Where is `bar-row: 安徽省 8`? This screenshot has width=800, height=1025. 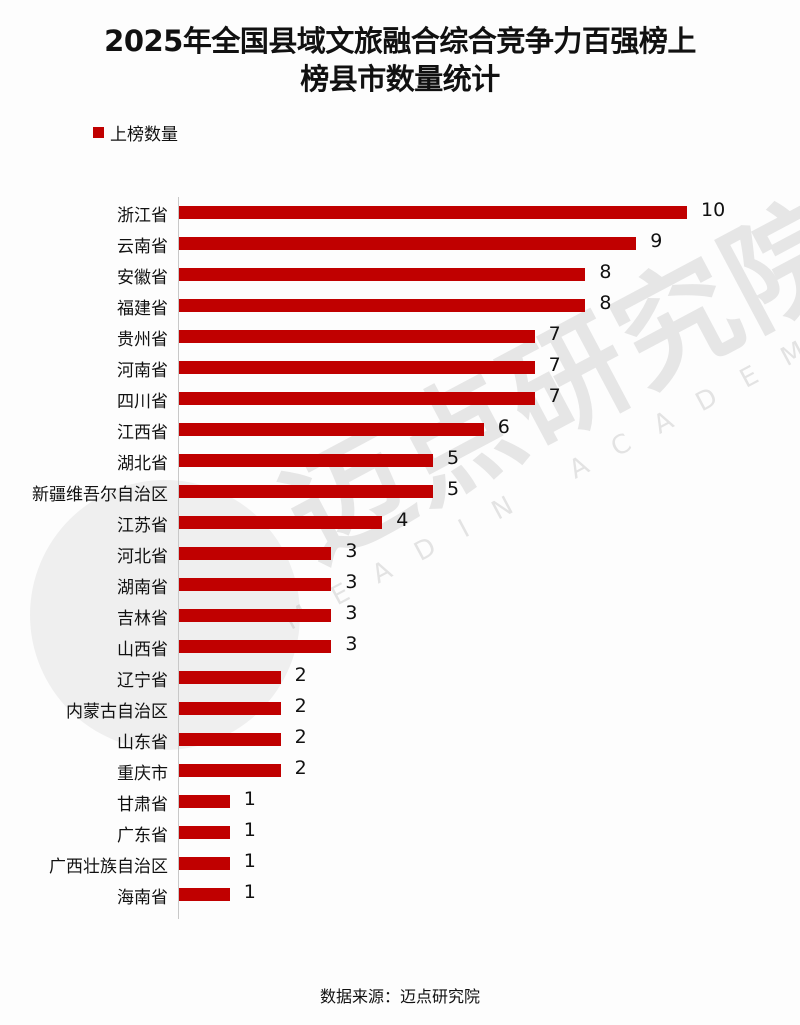 bar-row: 安徽省 8 is located at coordinates (400, 274).